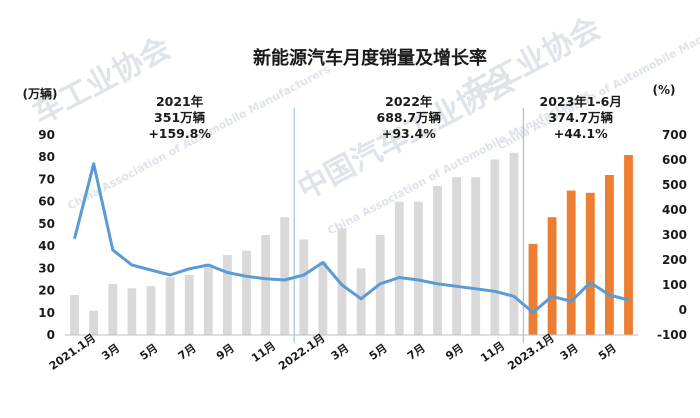  Describe the element at coordinates (40, 93) in the screenshot. I see `left-axis-unit: (万辆)` at that location.